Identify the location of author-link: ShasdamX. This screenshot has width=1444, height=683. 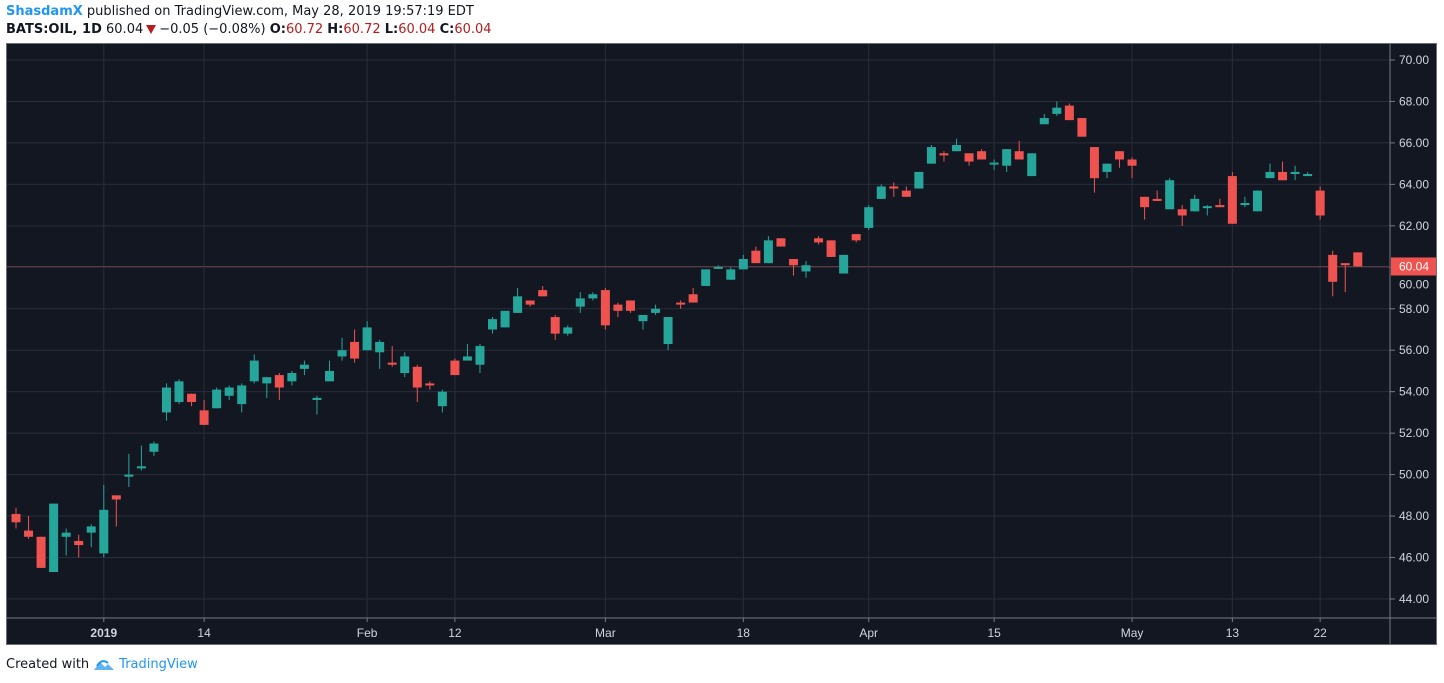
(44, 11).